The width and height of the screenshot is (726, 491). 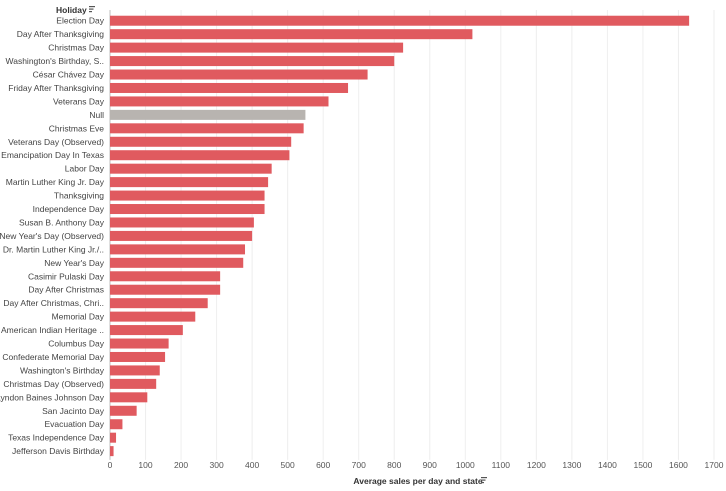 I want to click on x-axis-title-group: Average sales per day and state, so click(x=420, y=481).